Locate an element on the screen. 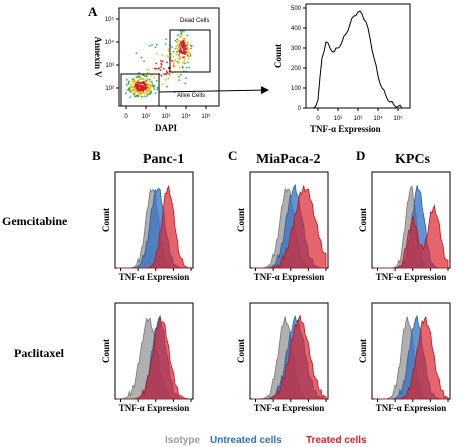  gate-alive-cells is located at coordinates (140, 90).